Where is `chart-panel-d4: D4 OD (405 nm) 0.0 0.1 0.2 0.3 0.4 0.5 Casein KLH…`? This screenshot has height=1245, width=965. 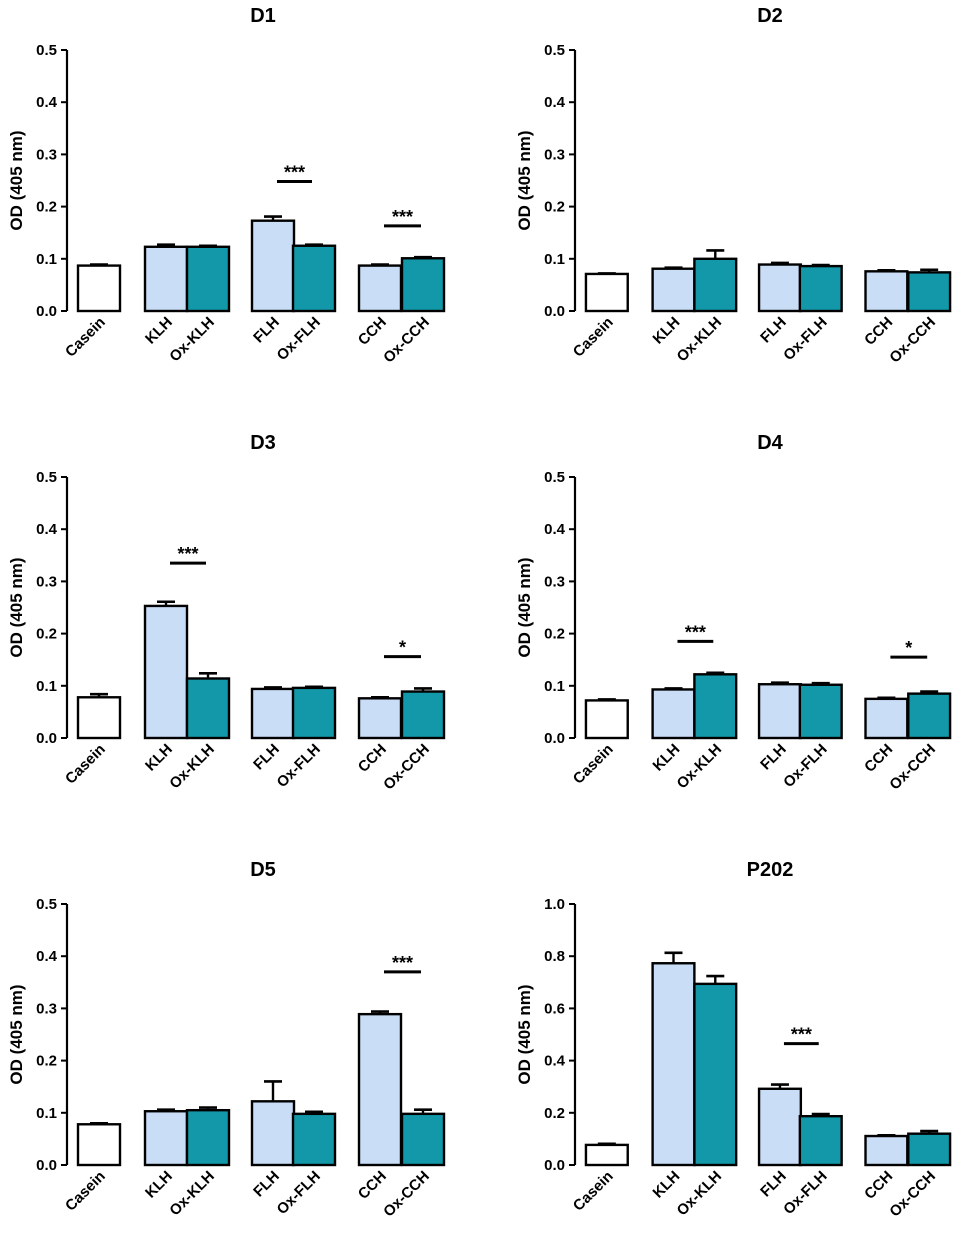 chart-panel-d4: D4 OD (405 nm) 0.0 0.1 0.2 0.3 0.4 0.5 Casein KLH… is located at coordinates (733, 612).